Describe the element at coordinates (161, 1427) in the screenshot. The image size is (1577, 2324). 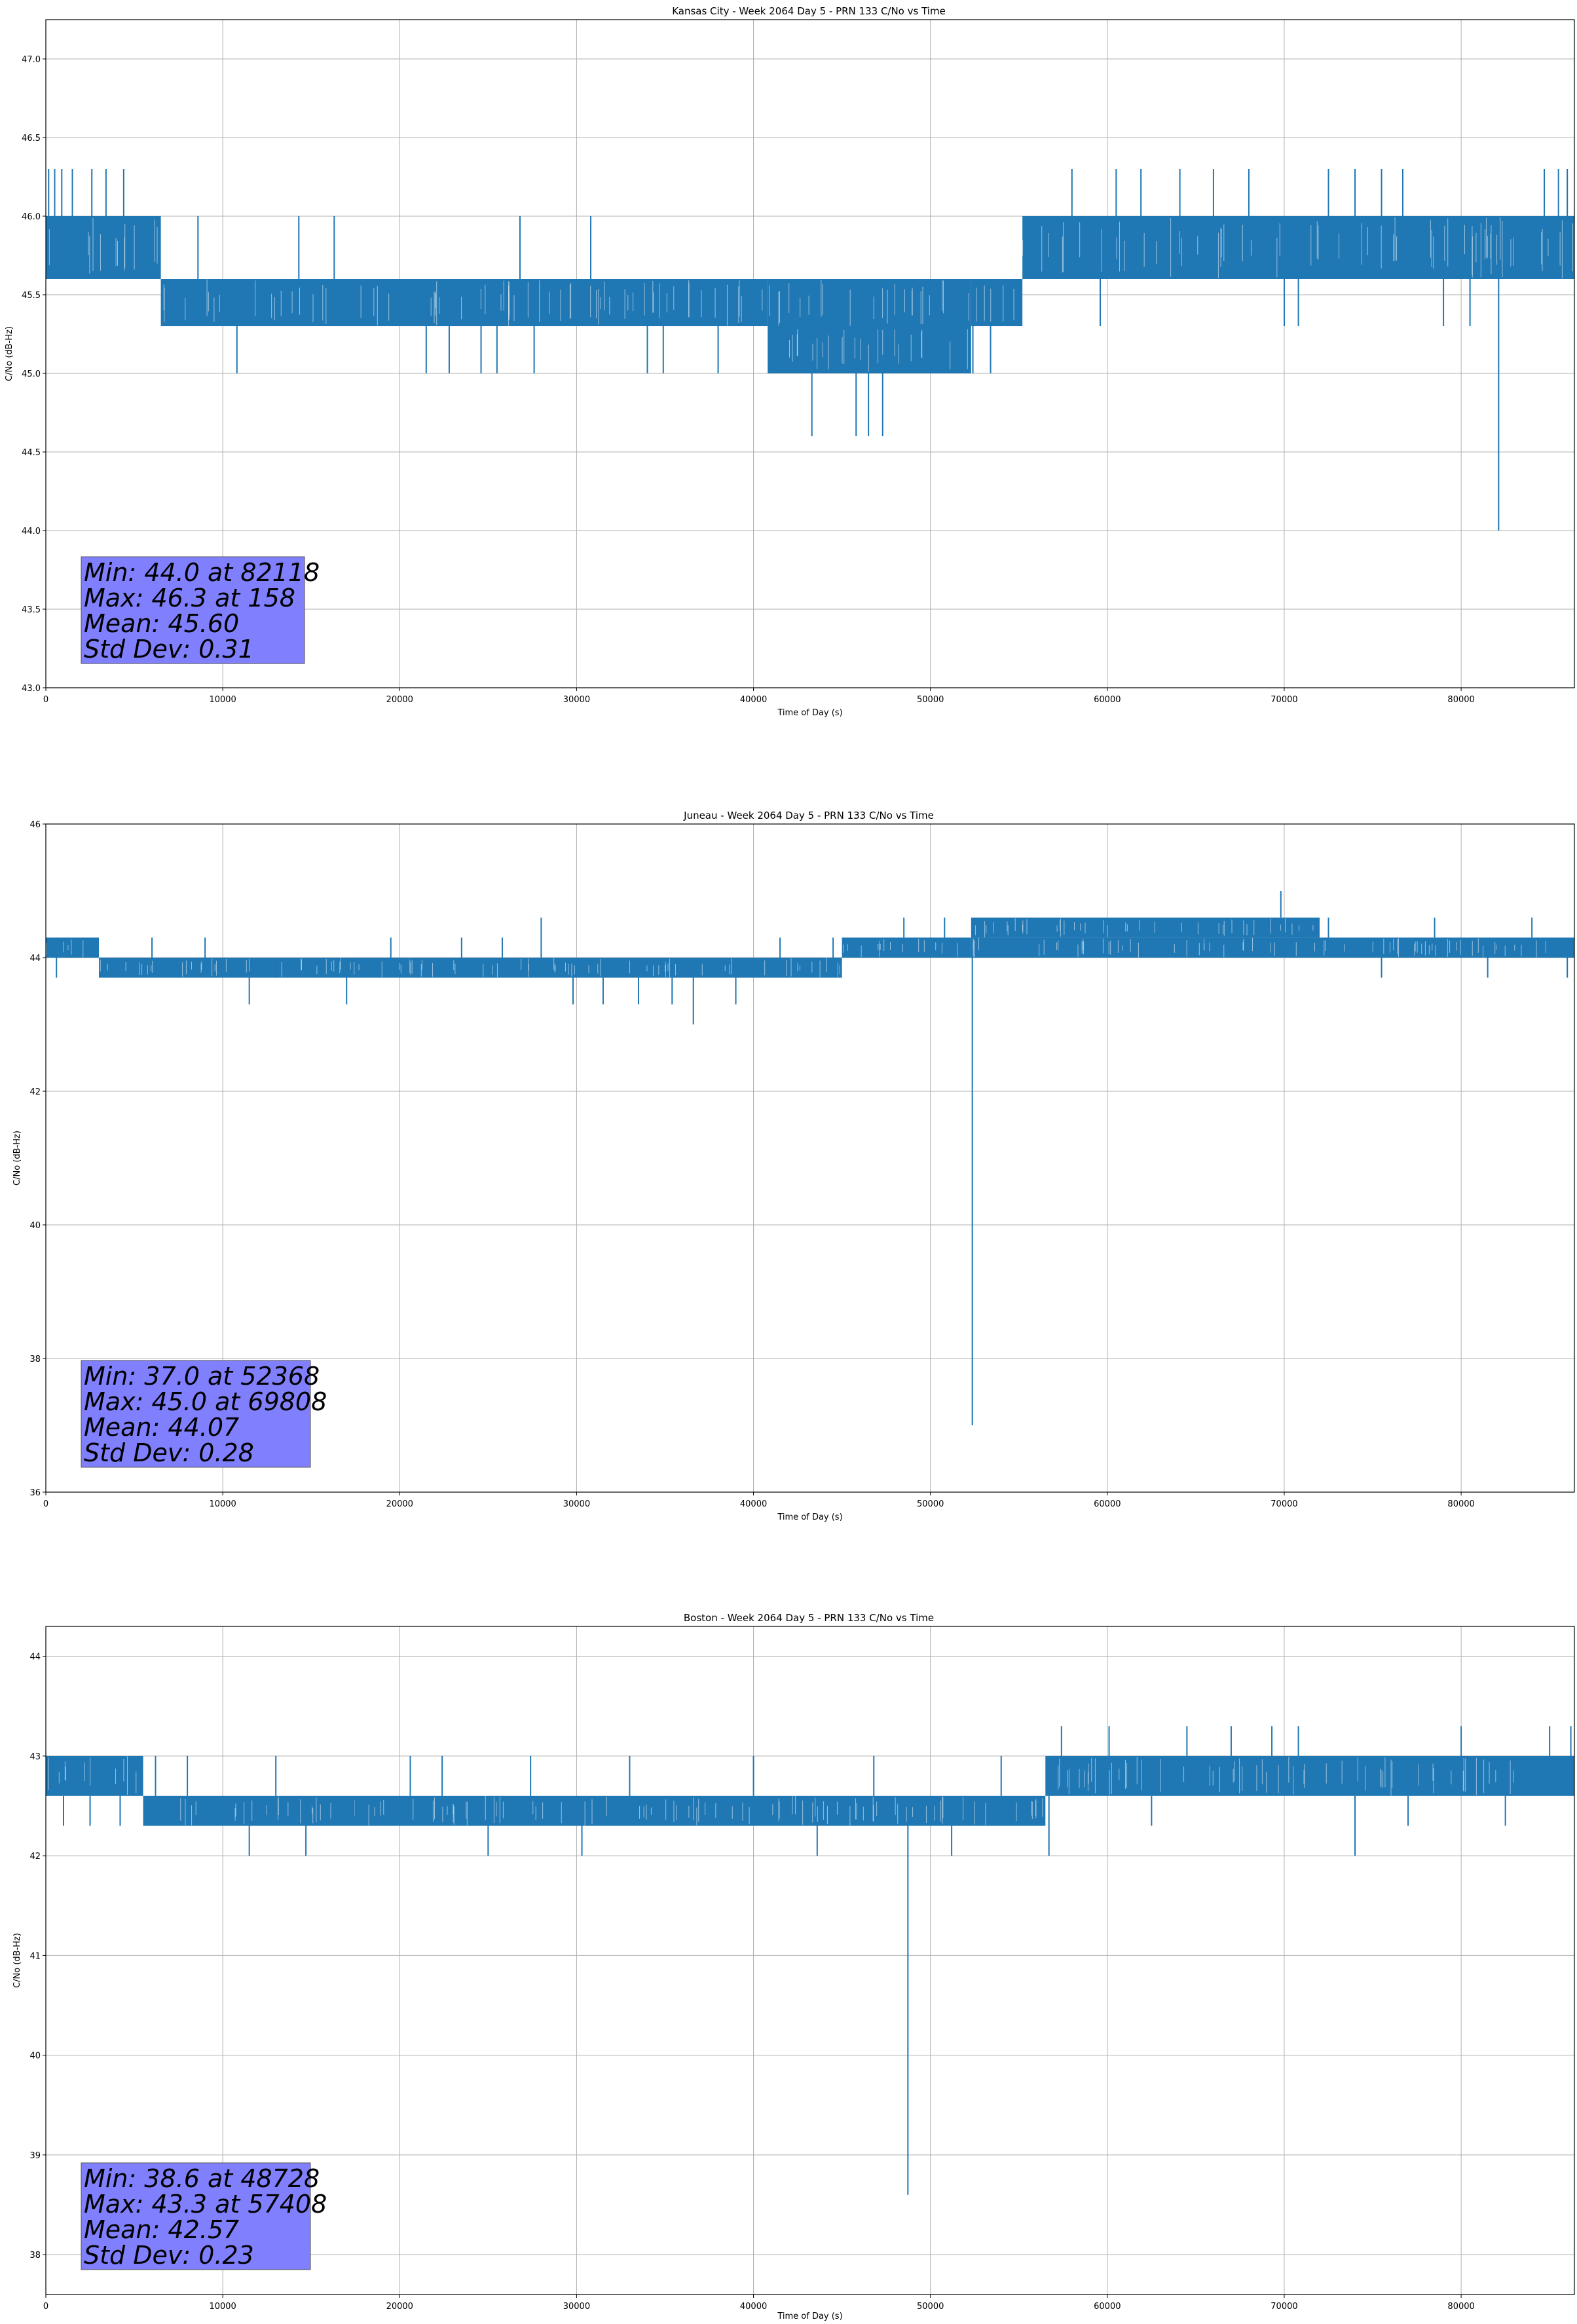
I see `stats-mean: Mean: 44.07` at that location.